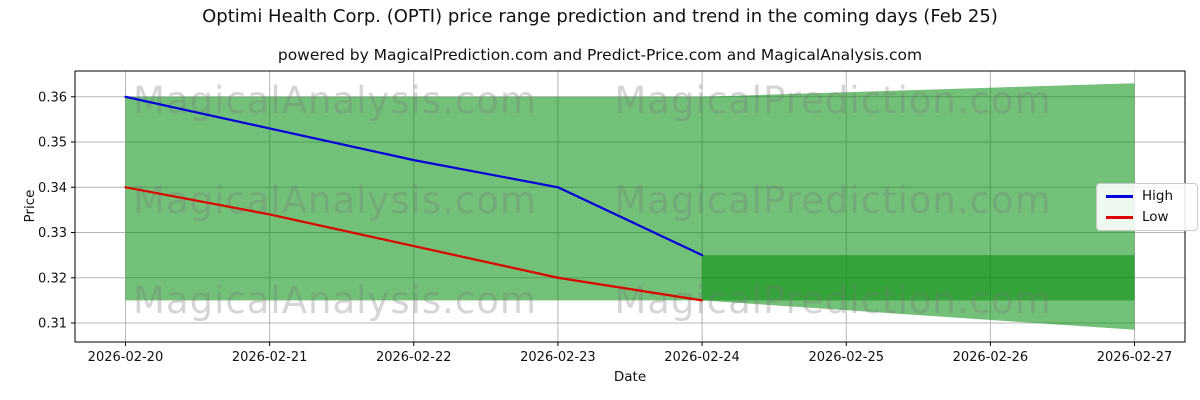 This screenshot has width=1200, height=400. I want to click on x-axis-label: Date, so click(630, 377).